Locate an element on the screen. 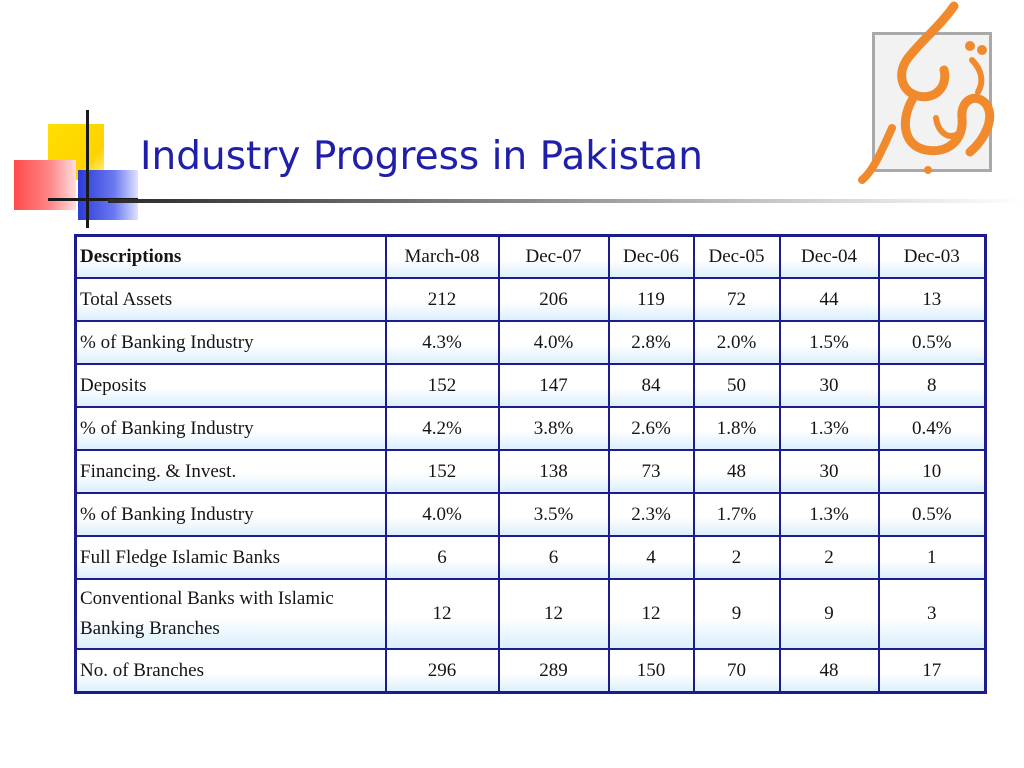 The image size is (1024, 768). table-row: No. of Branches 296 289 150 70 48 17 is located at coordinates (530, 671).